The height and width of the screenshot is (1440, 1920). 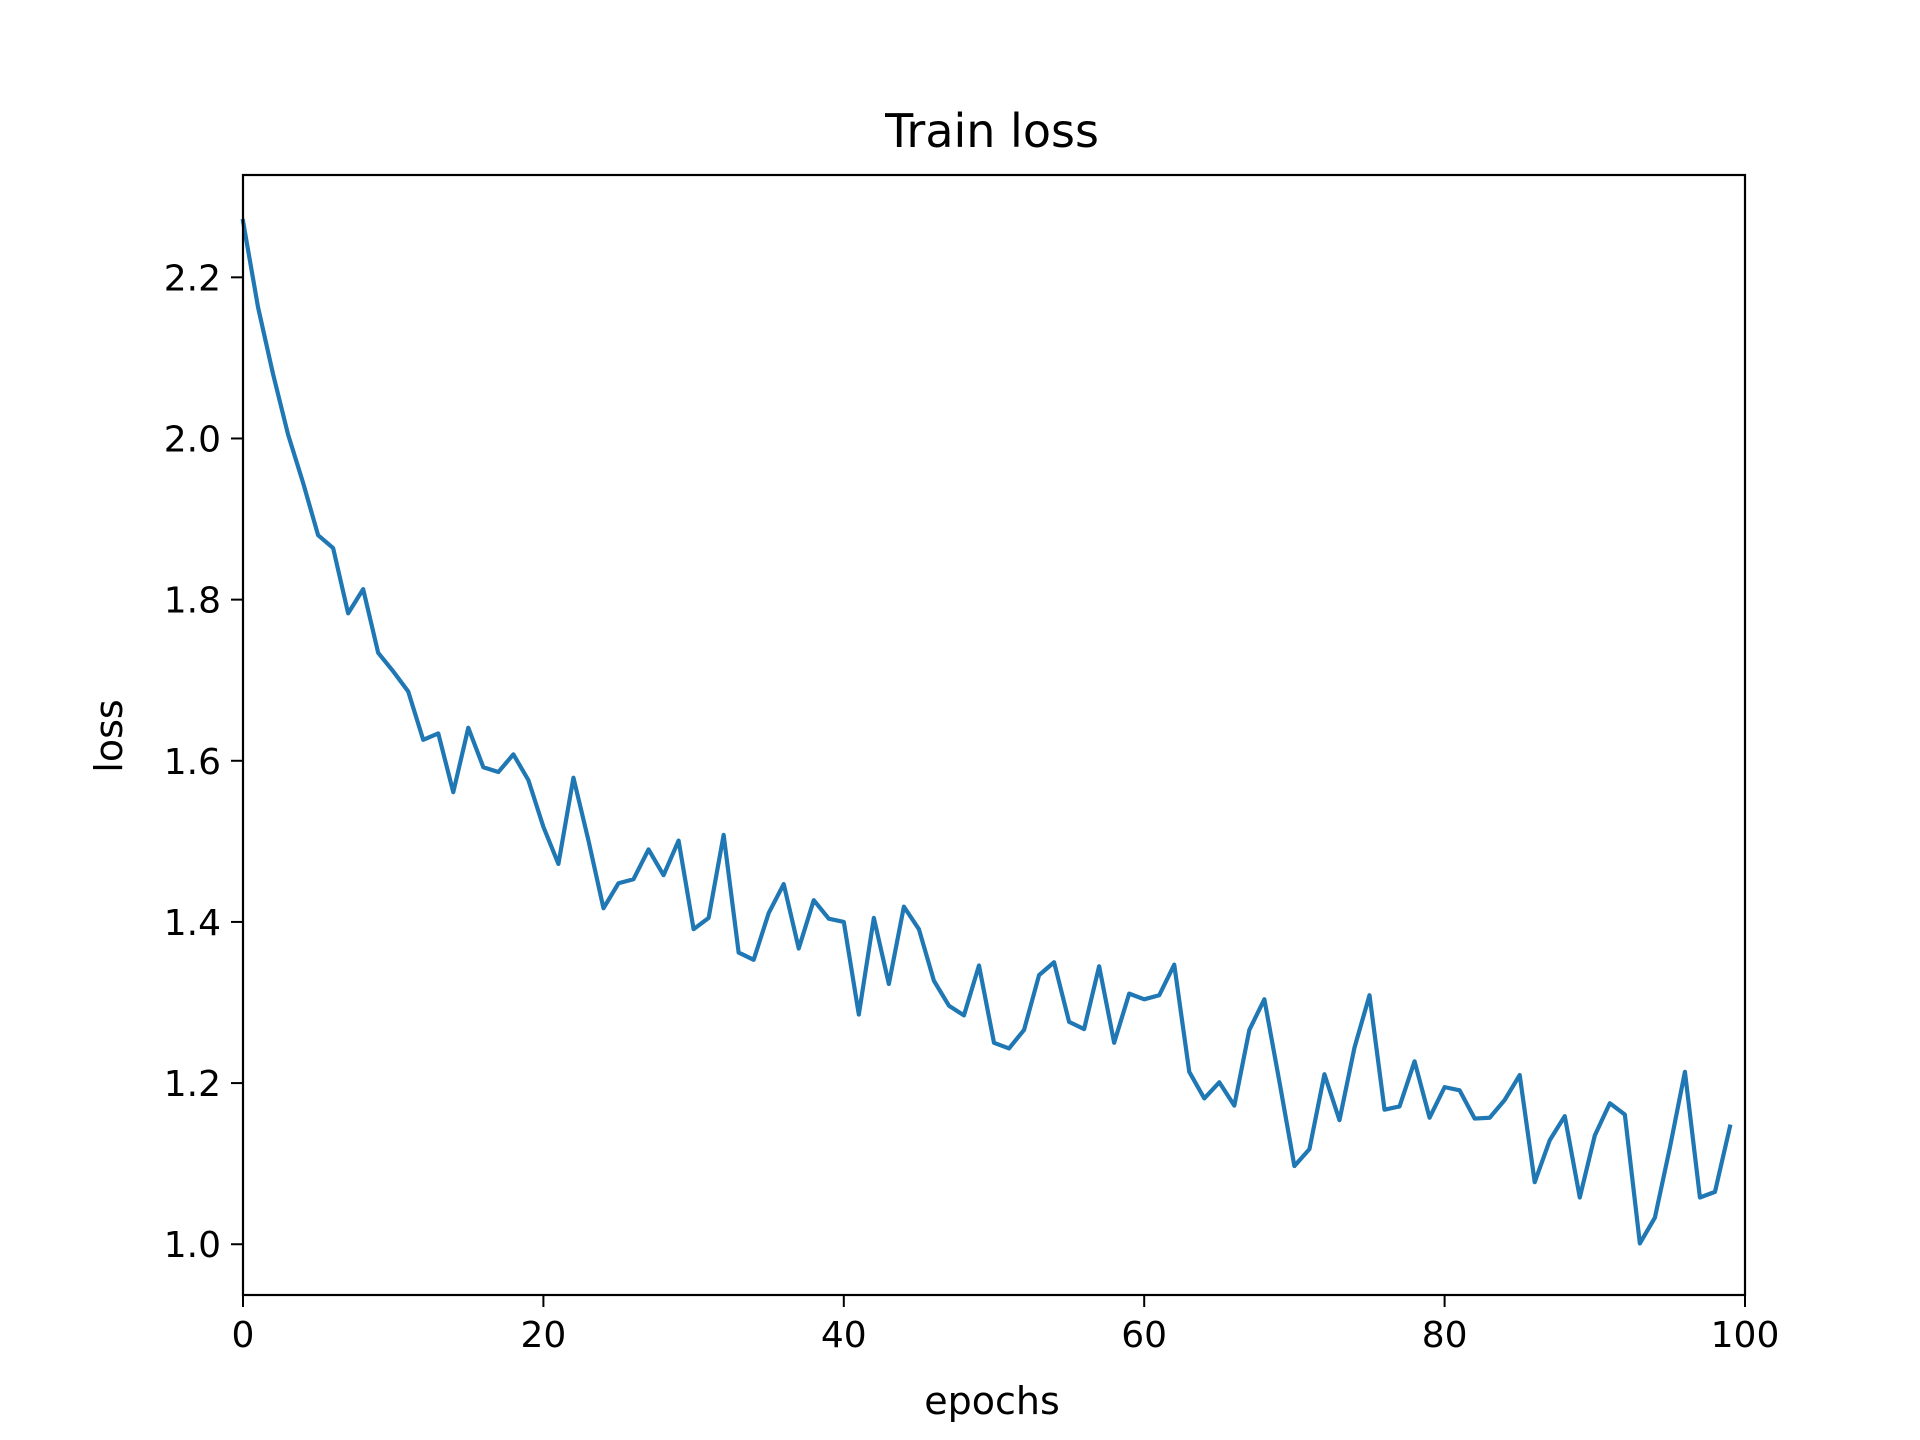 What do you see at coordinates (192, 278) in the screenshot?
I see `y-tick-label: 2.2` at bounding box center [192, 278].